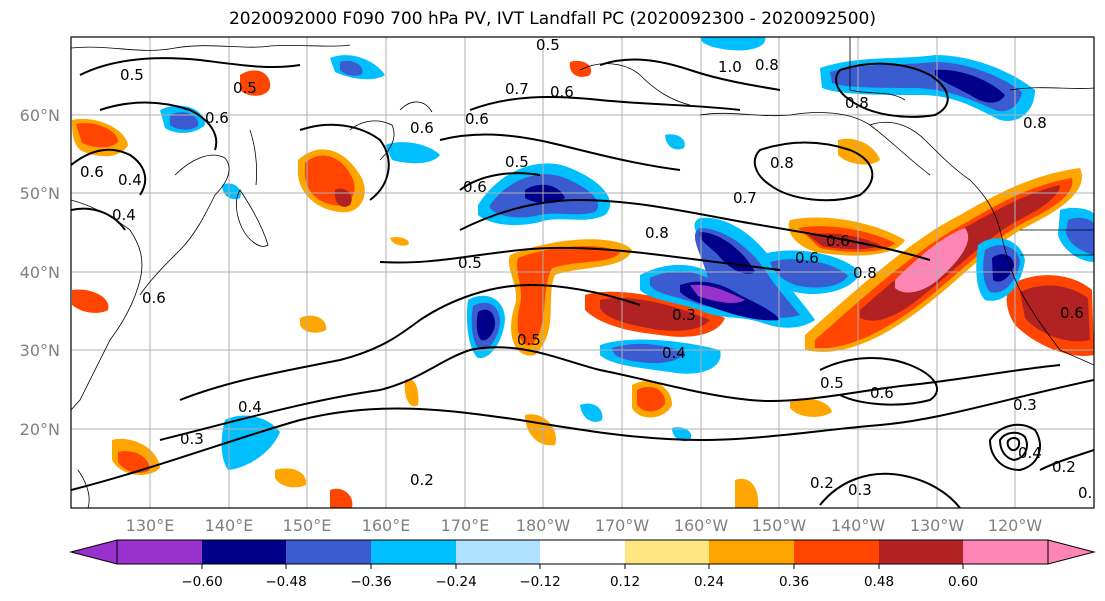 The image size is (1105, 601). I want to click on colorbar-frame, so click(582, 552).